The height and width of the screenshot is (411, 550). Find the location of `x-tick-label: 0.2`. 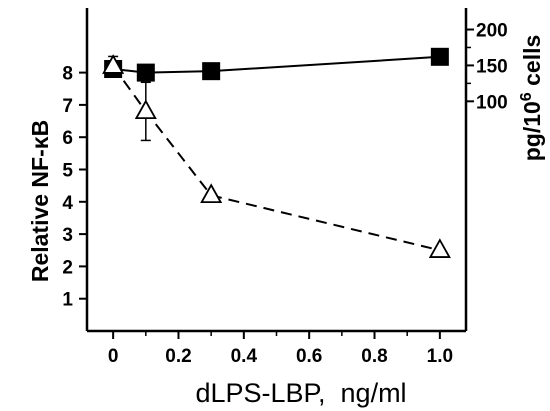

x-tick-label: 0.2 is located at coordinates (178, 356).